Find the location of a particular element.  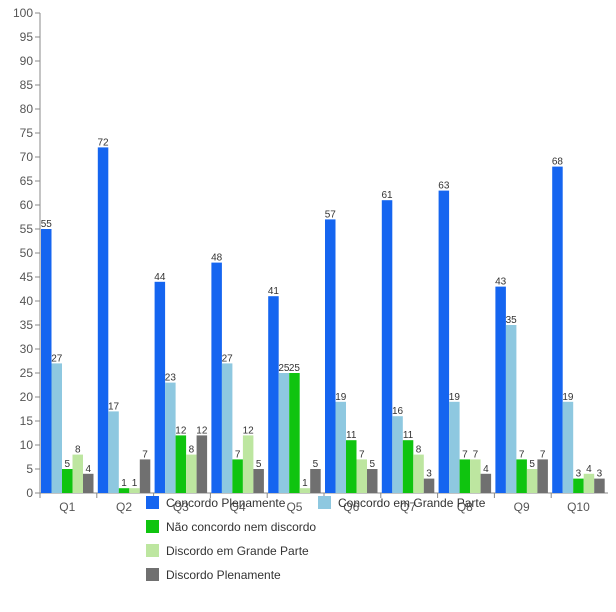

bar-value-label: 8 is located at coordinates (78, 450).